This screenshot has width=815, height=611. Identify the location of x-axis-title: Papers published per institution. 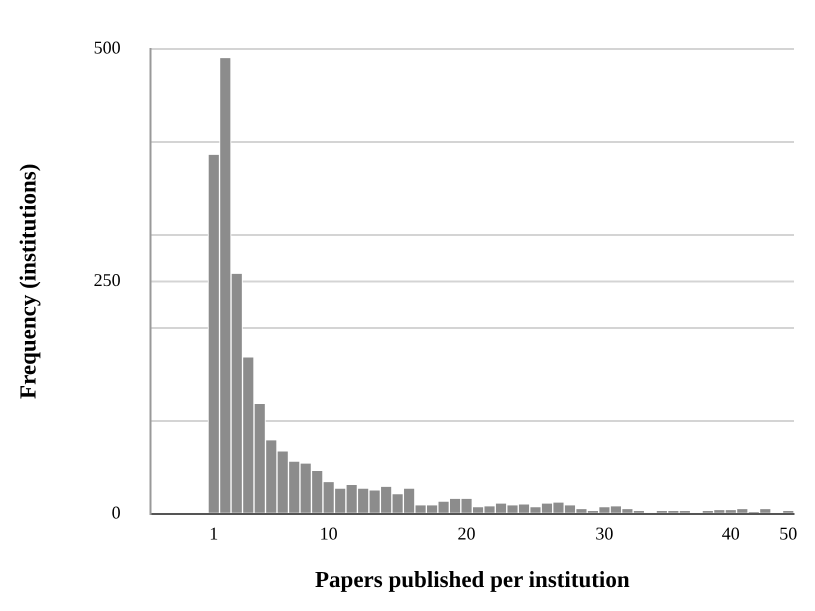
(472, 579).